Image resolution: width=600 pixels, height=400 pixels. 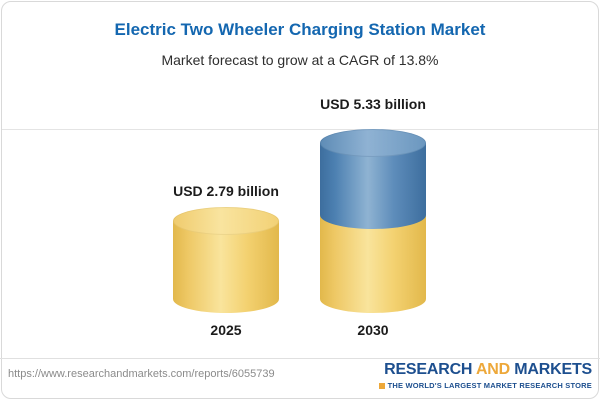 I want to click on brand-word-research: RESEARCH, so click(x=428, y=369).